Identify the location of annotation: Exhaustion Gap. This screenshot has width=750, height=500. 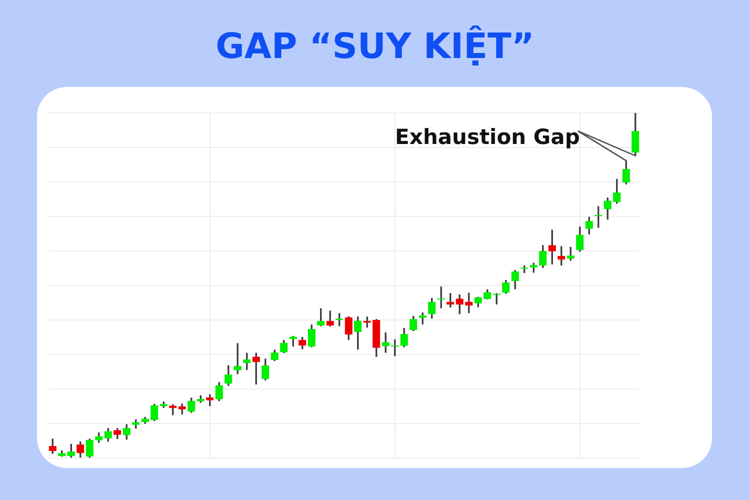
(487, 137).